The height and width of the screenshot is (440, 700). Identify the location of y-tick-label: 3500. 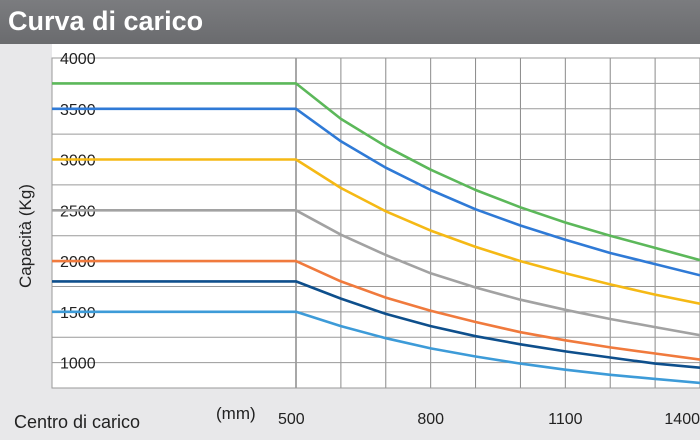
(78, 110).